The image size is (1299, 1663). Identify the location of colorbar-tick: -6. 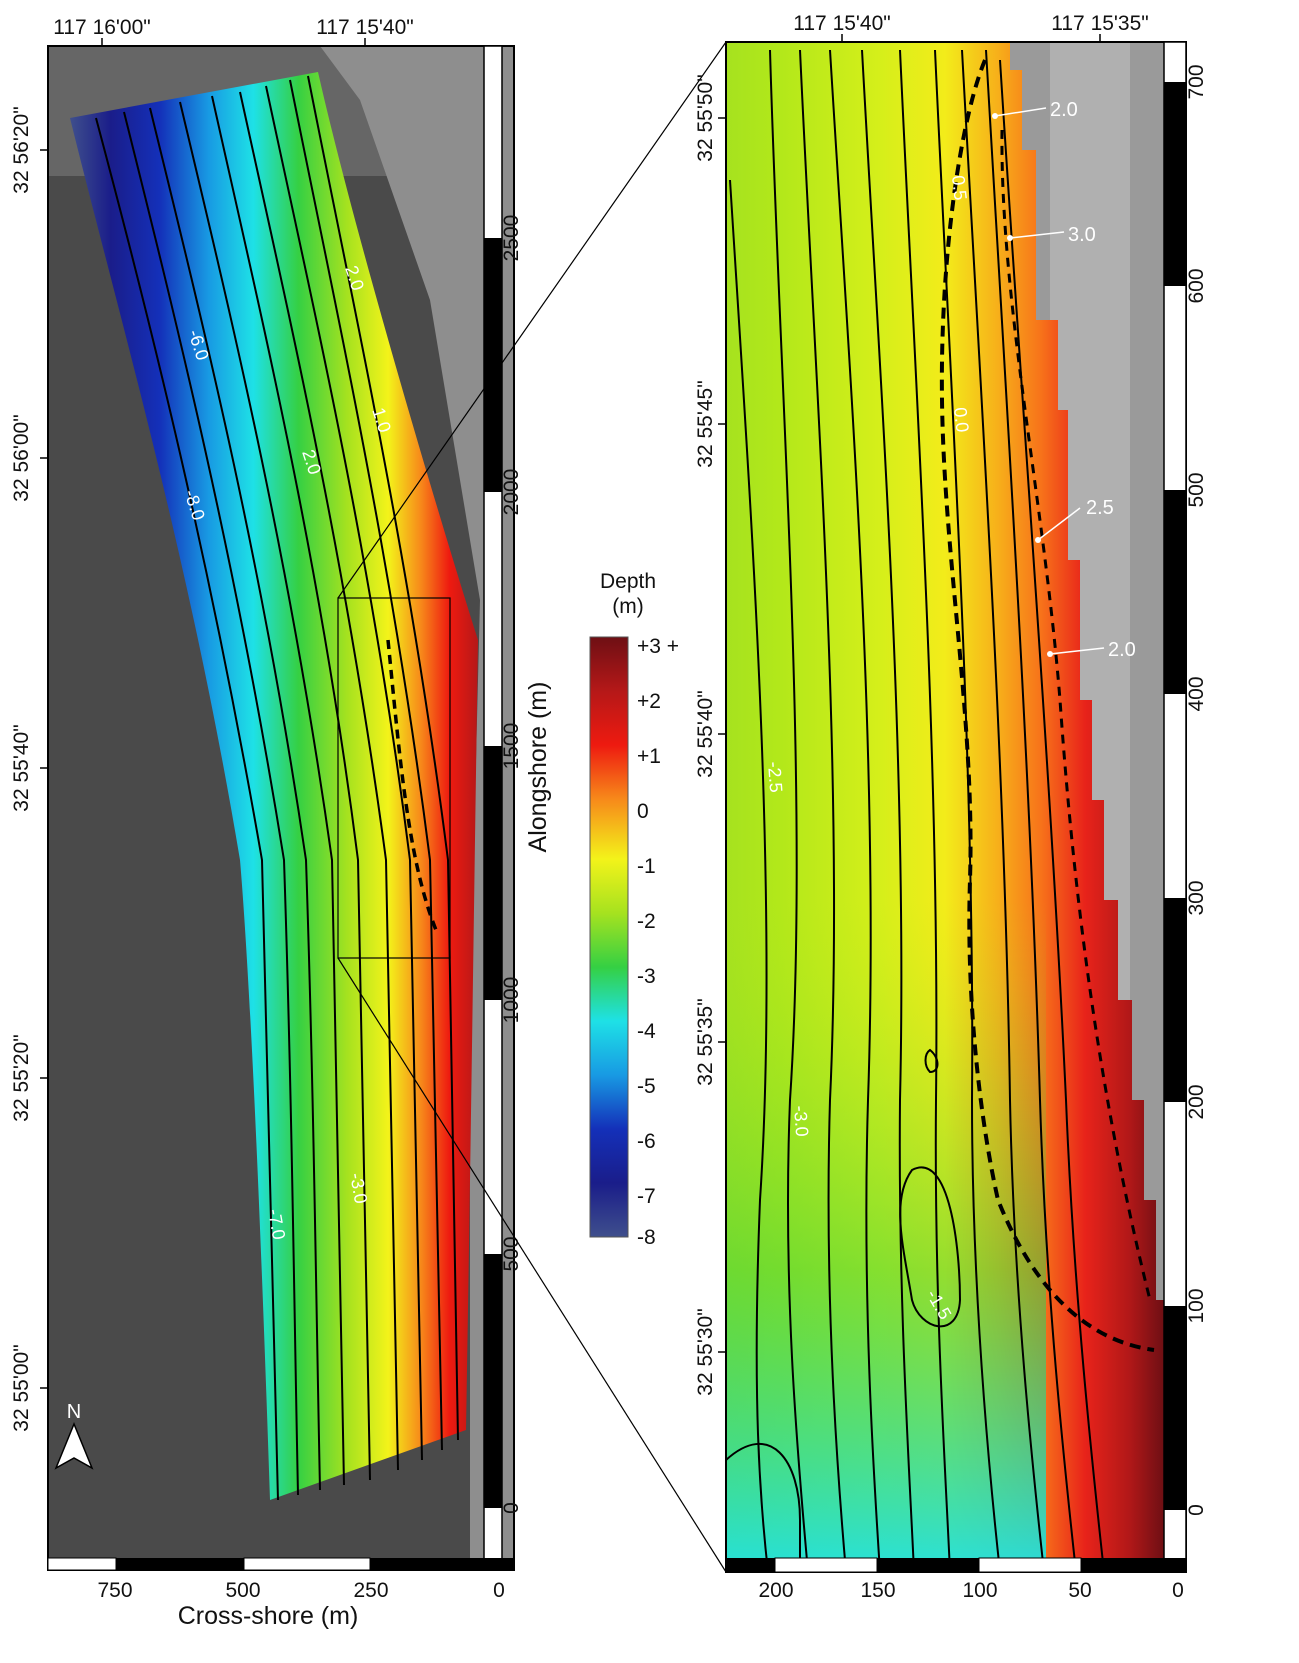
(646, 1141).